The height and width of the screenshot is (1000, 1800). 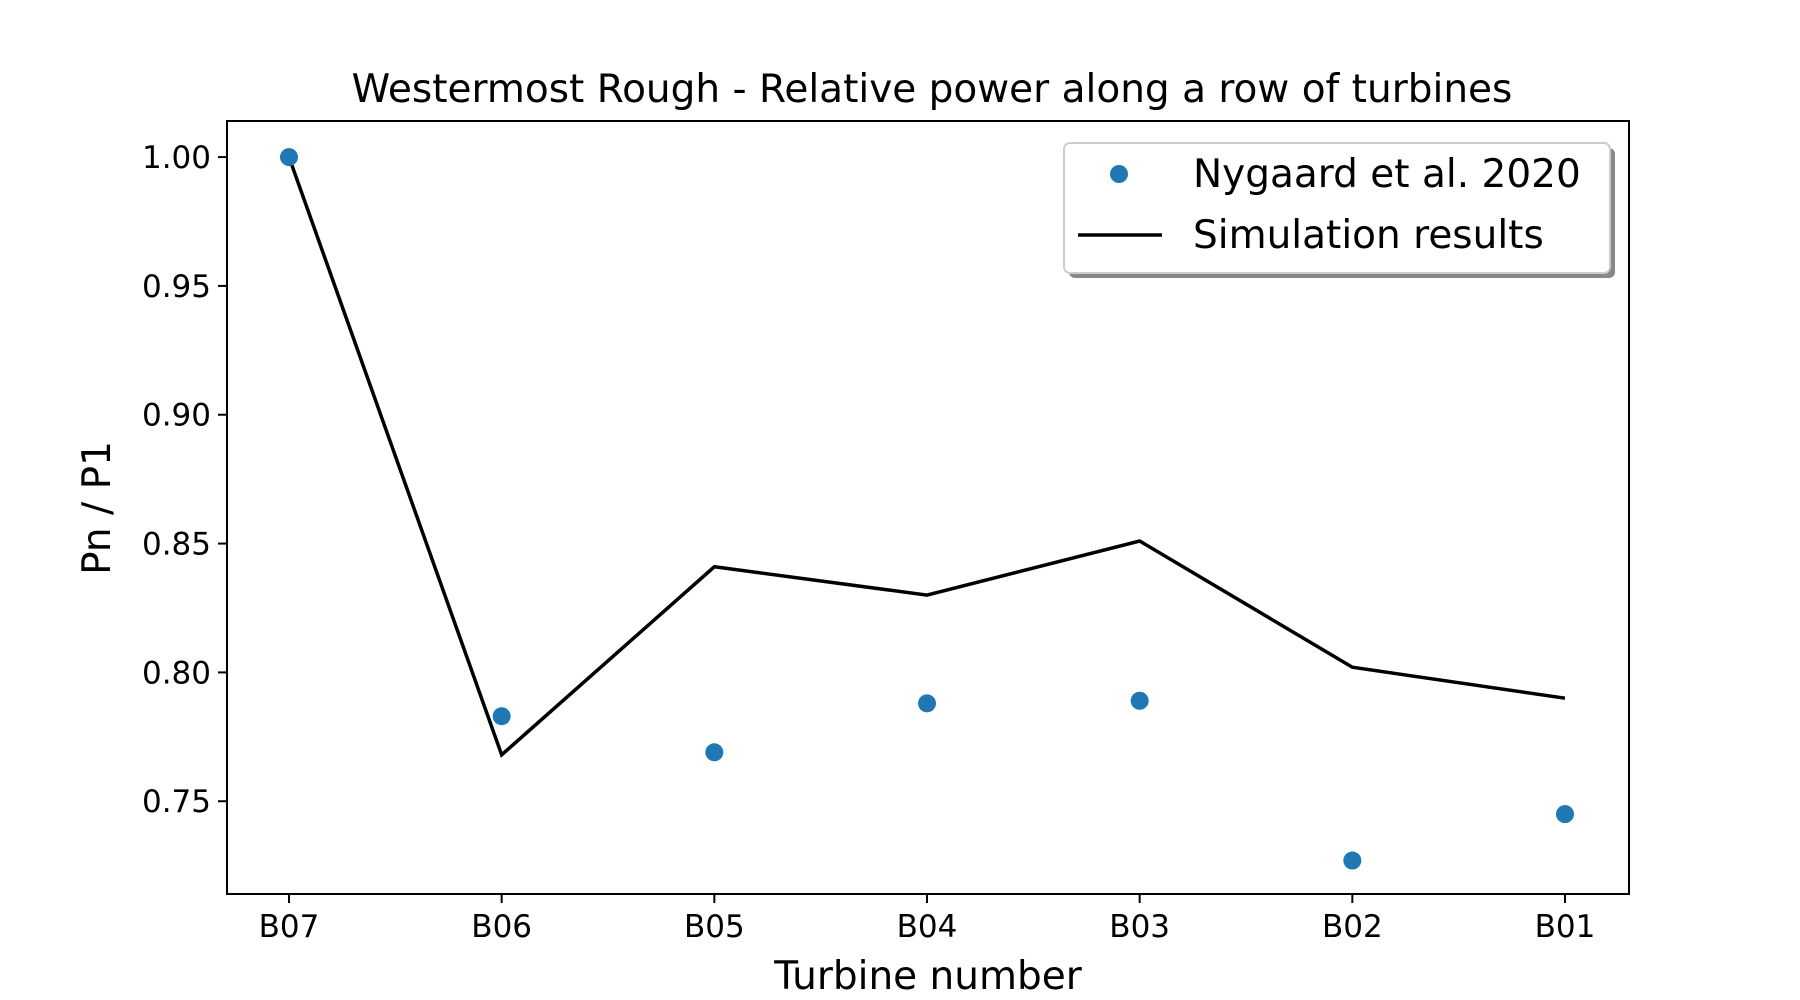 What do you see at coordinates (1139, 700) in the screenshot?
I see `data-point-nygaard-B03` at bounding box center [1139, 700].